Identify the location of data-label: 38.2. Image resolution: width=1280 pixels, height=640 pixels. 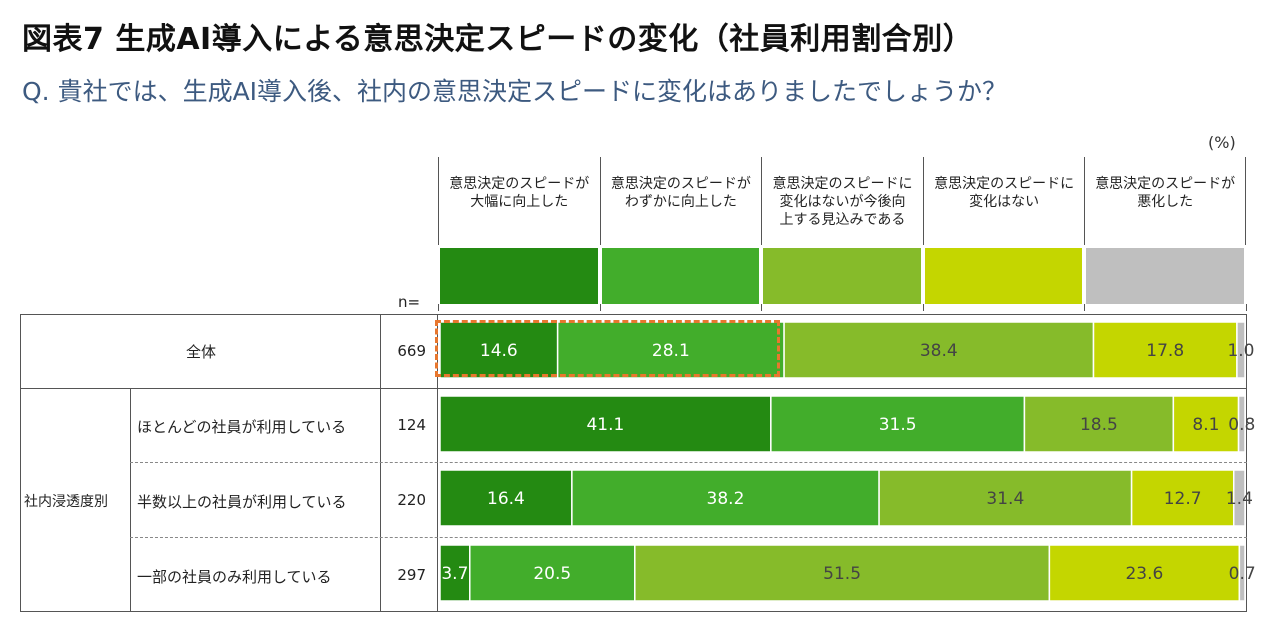
(726, 499).